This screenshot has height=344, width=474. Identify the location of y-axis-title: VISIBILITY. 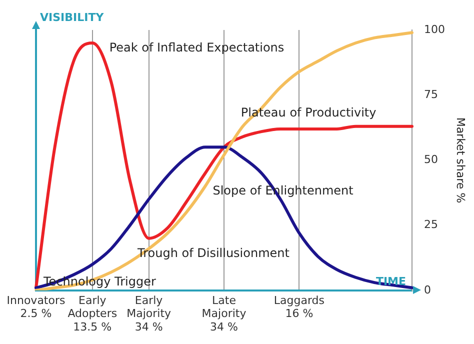
(72, 17).